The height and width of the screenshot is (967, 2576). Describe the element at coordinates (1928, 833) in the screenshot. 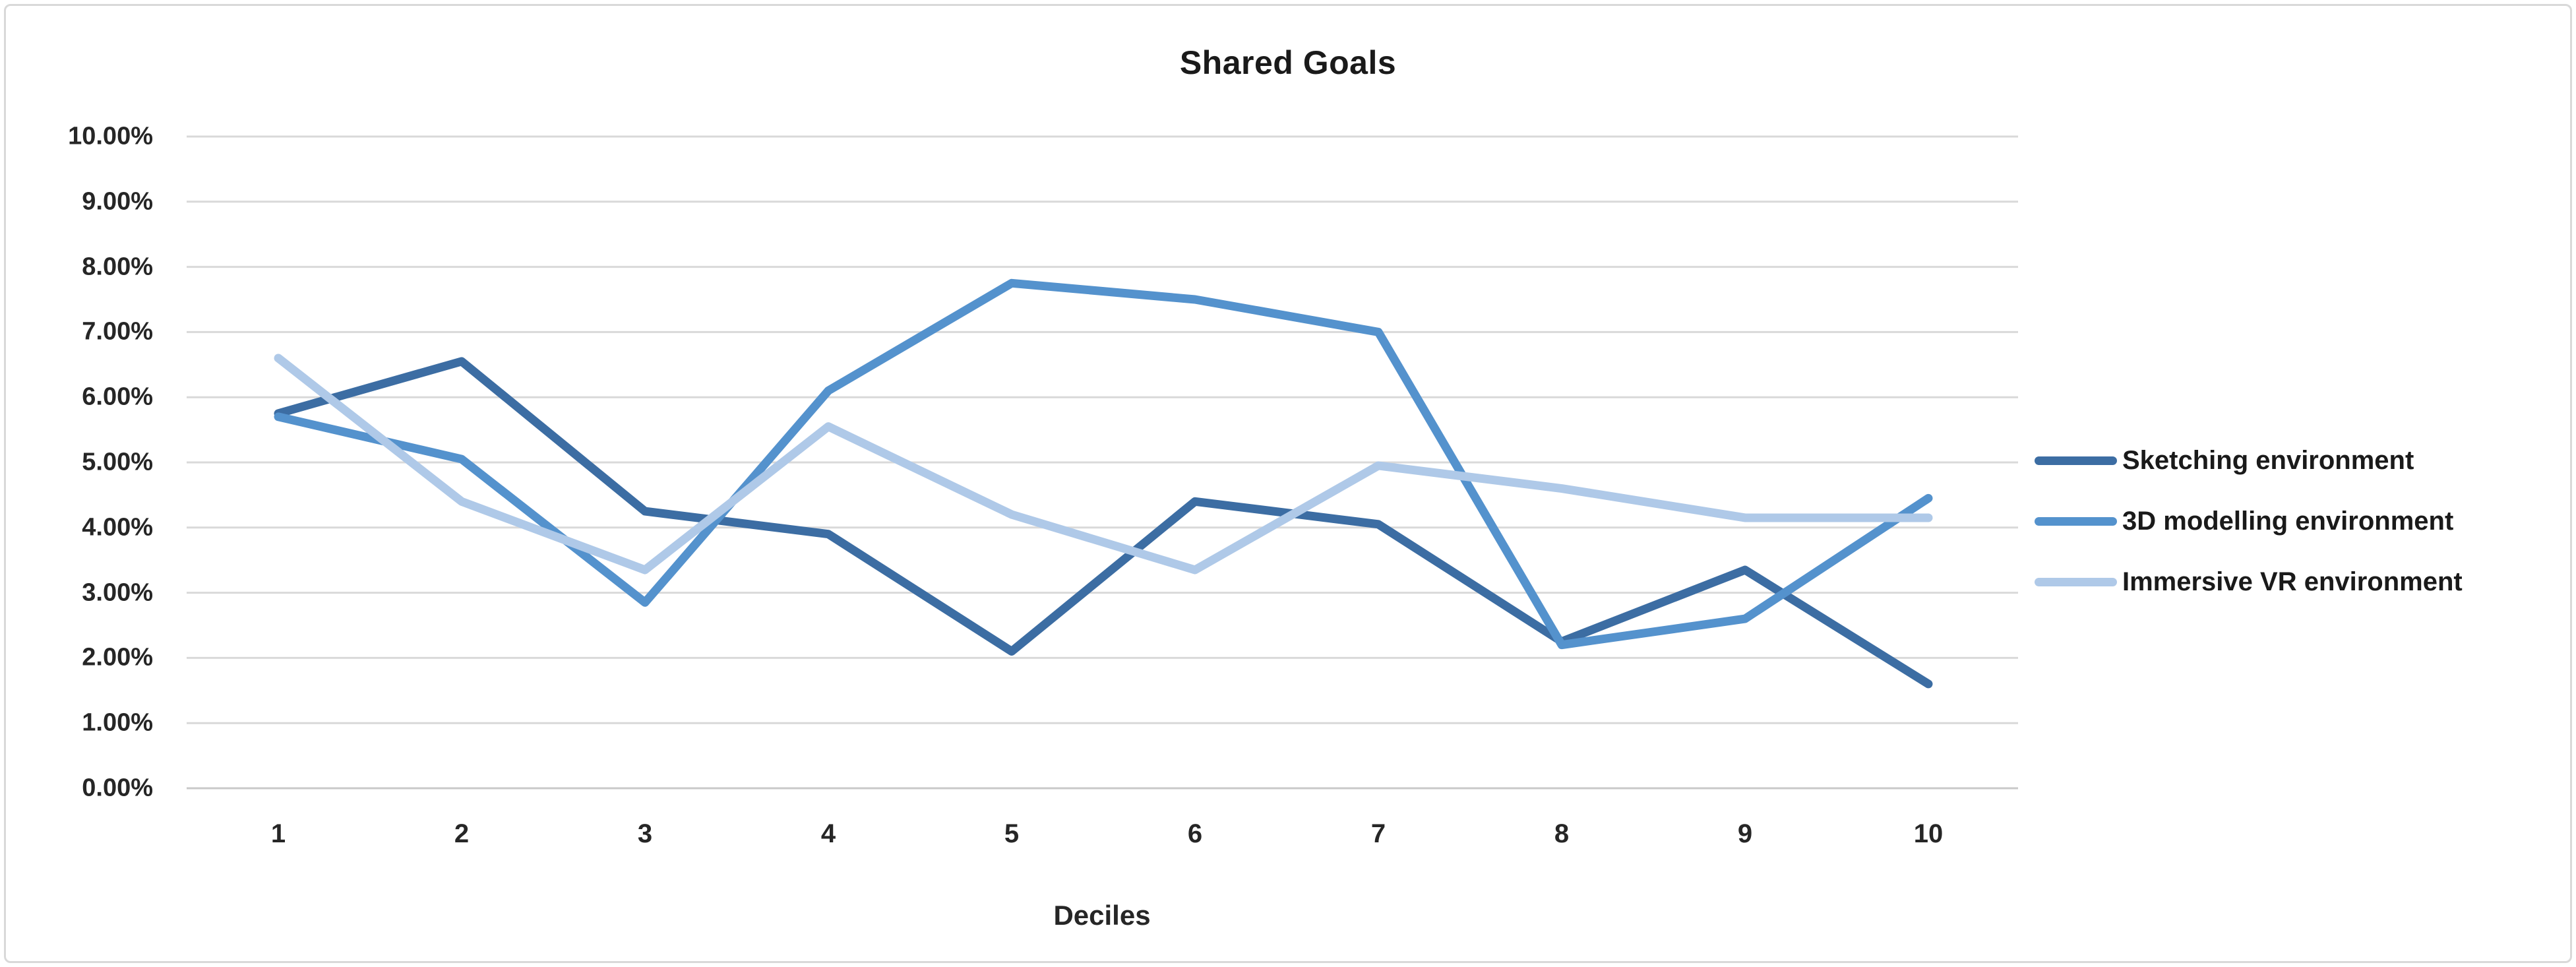

I see `x-tick-label: 10` at that location.